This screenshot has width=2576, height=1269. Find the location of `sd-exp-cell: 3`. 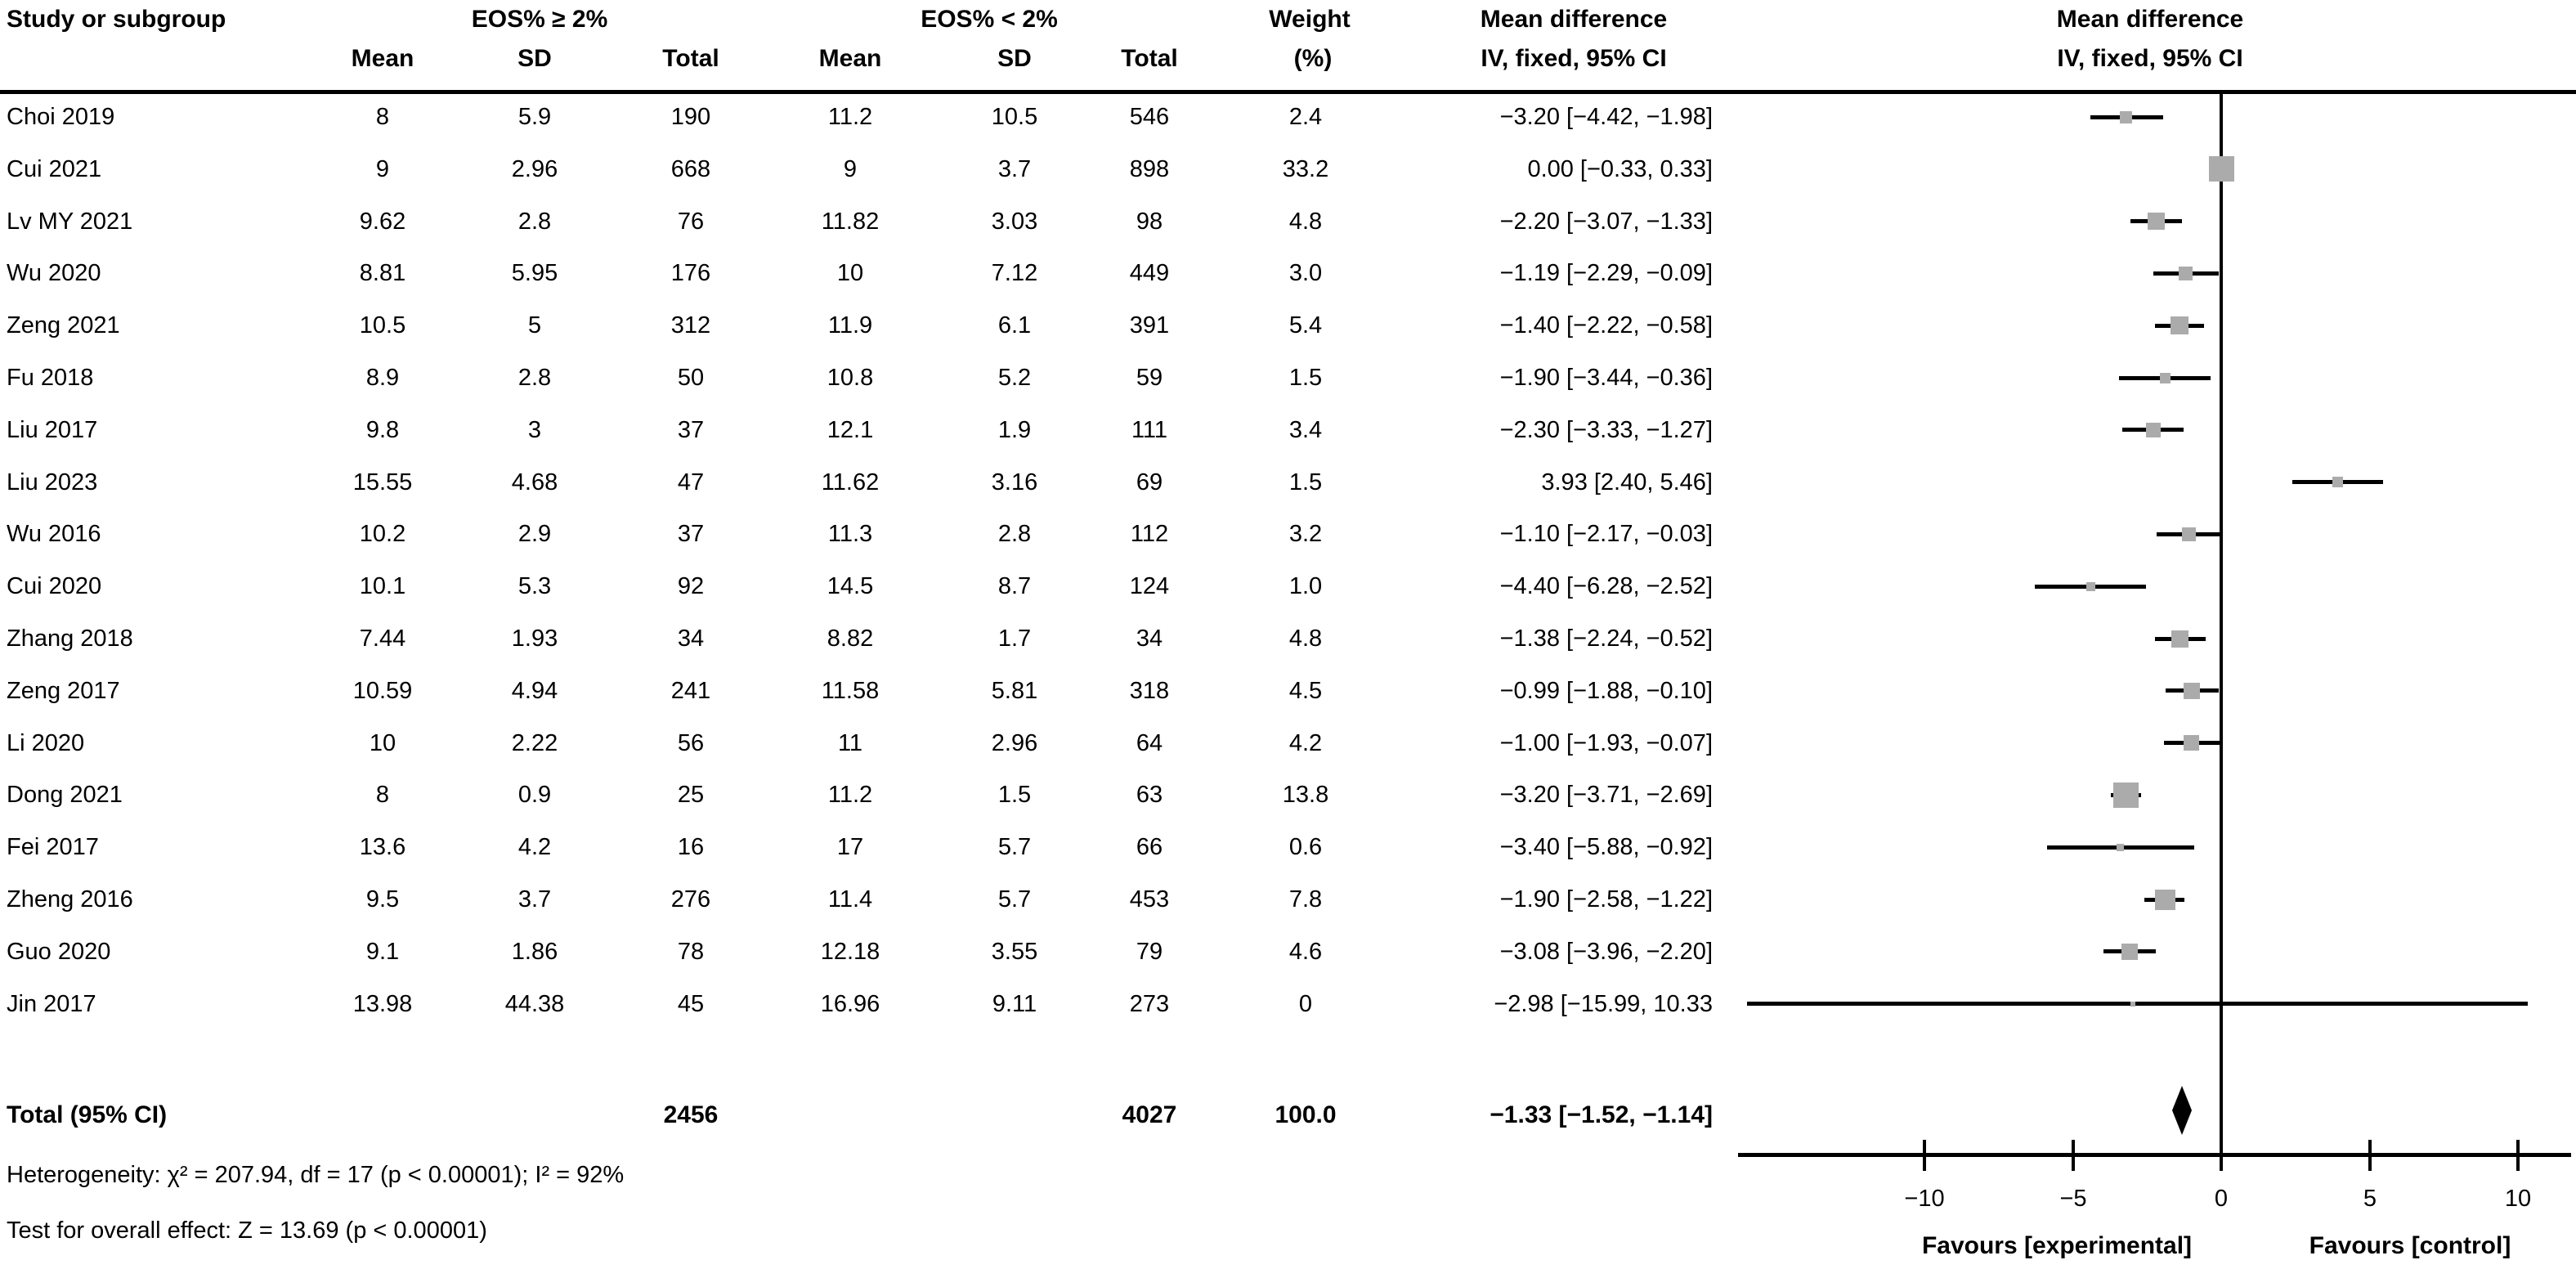

sd-exp-cell: 3 is located at coordinates (534, 430).